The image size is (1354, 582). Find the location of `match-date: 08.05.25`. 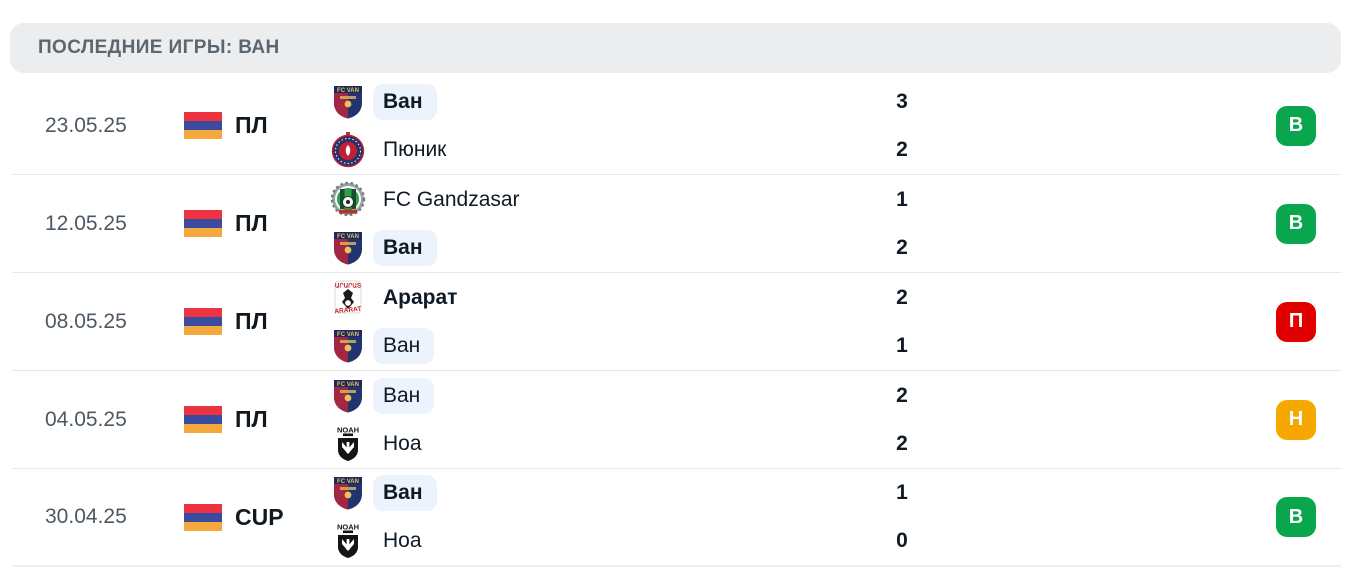

match-date: 08.05.25 is located at coordinates (86, 321).